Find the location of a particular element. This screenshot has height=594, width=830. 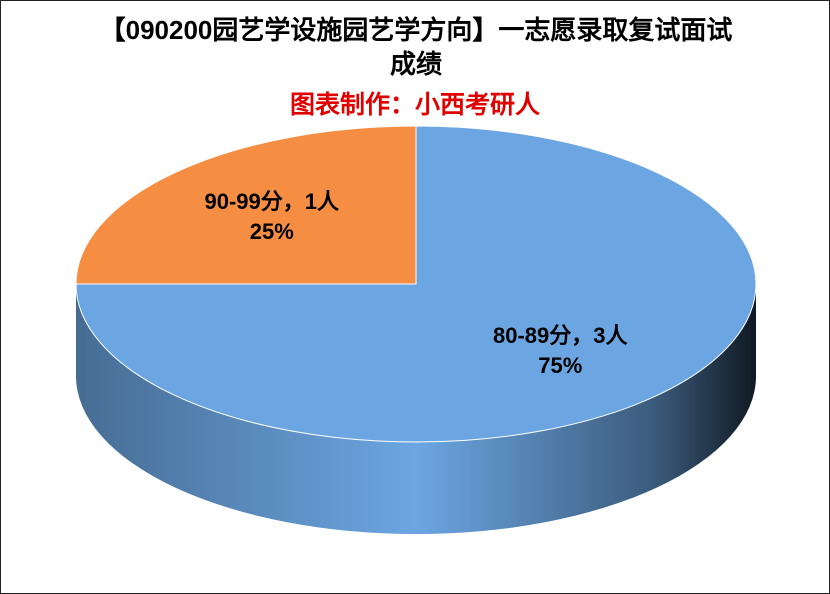

slice-value-label: 75% is located at coordinates (560, 365).